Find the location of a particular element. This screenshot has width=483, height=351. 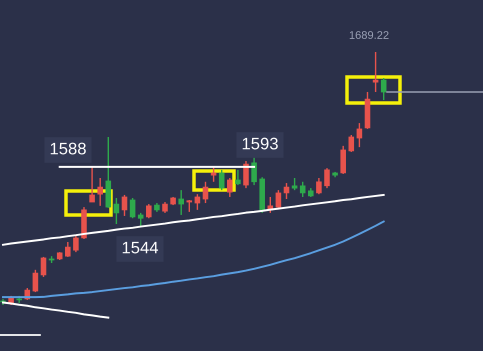

annotation: 1588 is located at coordinates (68, 148).